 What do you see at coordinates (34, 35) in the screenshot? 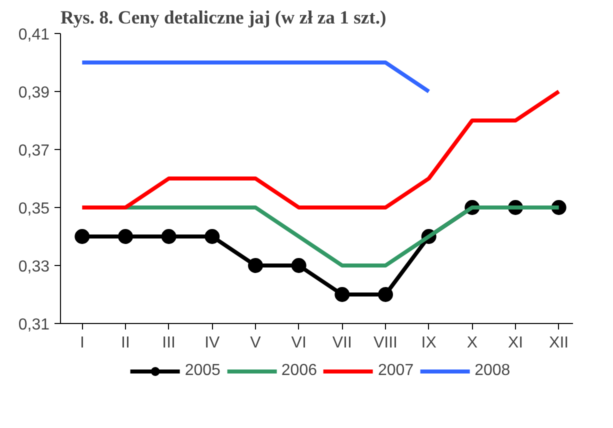
I see `y-tick-label: 0,41` at bounding box center [34, 35].